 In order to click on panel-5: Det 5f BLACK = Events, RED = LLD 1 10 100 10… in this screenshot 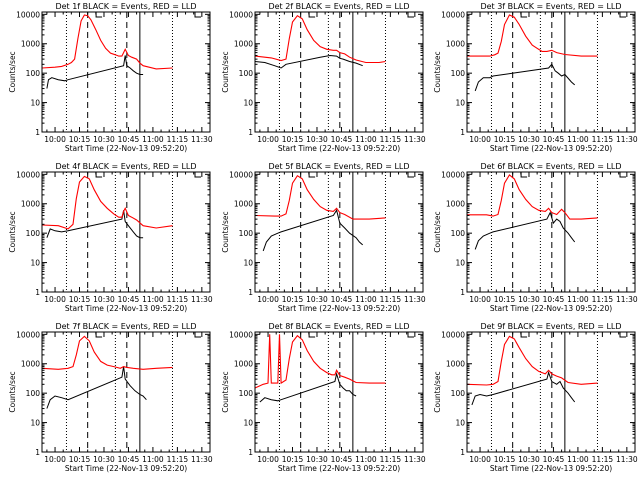, I will do `click(323, 237)`.